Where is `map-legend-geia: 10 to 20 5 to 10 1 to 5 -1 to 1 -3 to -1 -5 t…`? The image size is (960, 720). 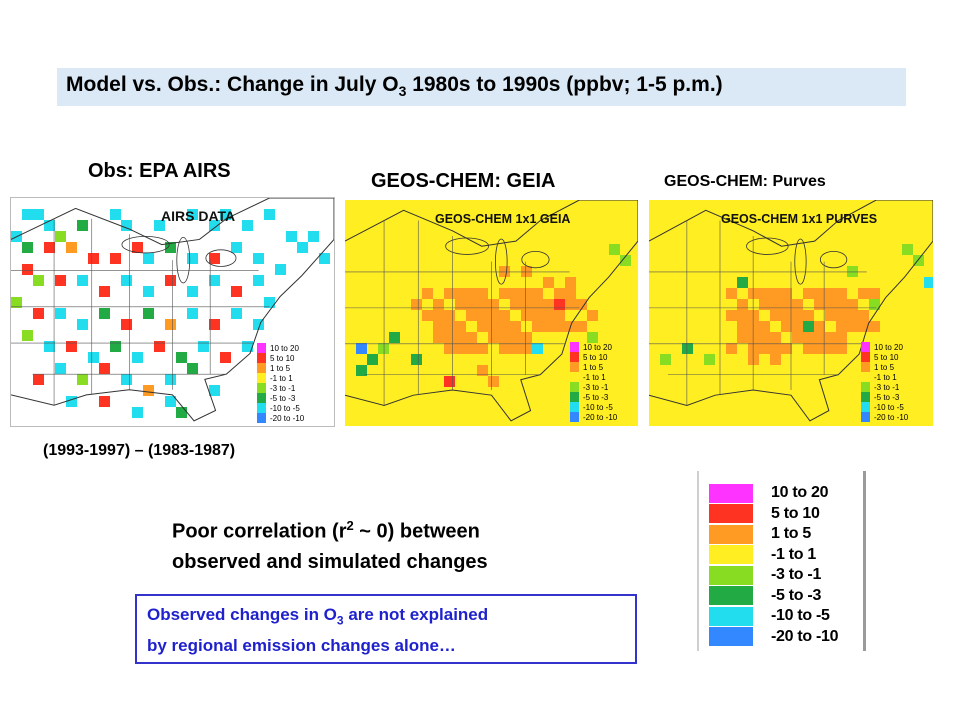
map-legend-geia: 10 to 20 5 to 10 1 to 5 -1 to 1 -3 to -1 -5 t… is located at coordinates (593, 382).